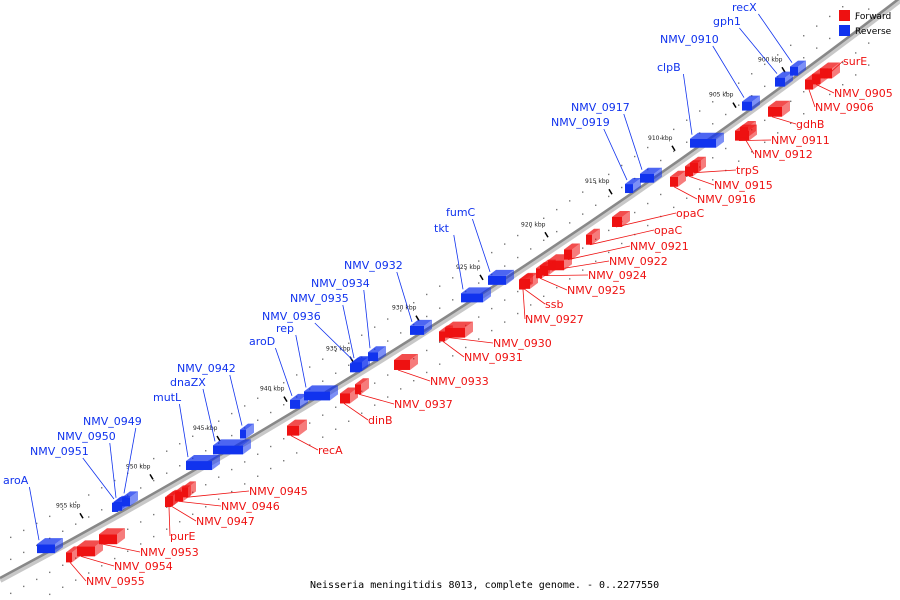 Image resolution: width=900 pixels, height=600 pixels. Describe the element at coordinates (844, 30) in the screenshot. I see `legend-reverse-swatch` at that location.